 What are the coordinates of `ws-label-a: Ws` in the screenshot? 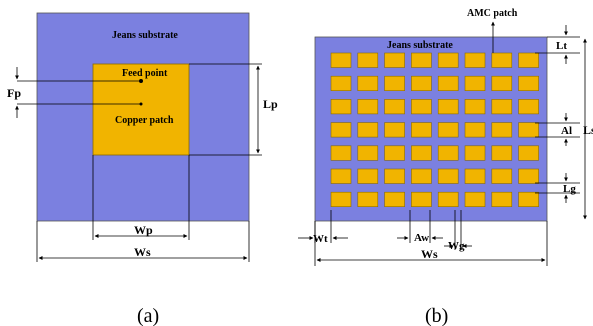 It's located at (142, 252).